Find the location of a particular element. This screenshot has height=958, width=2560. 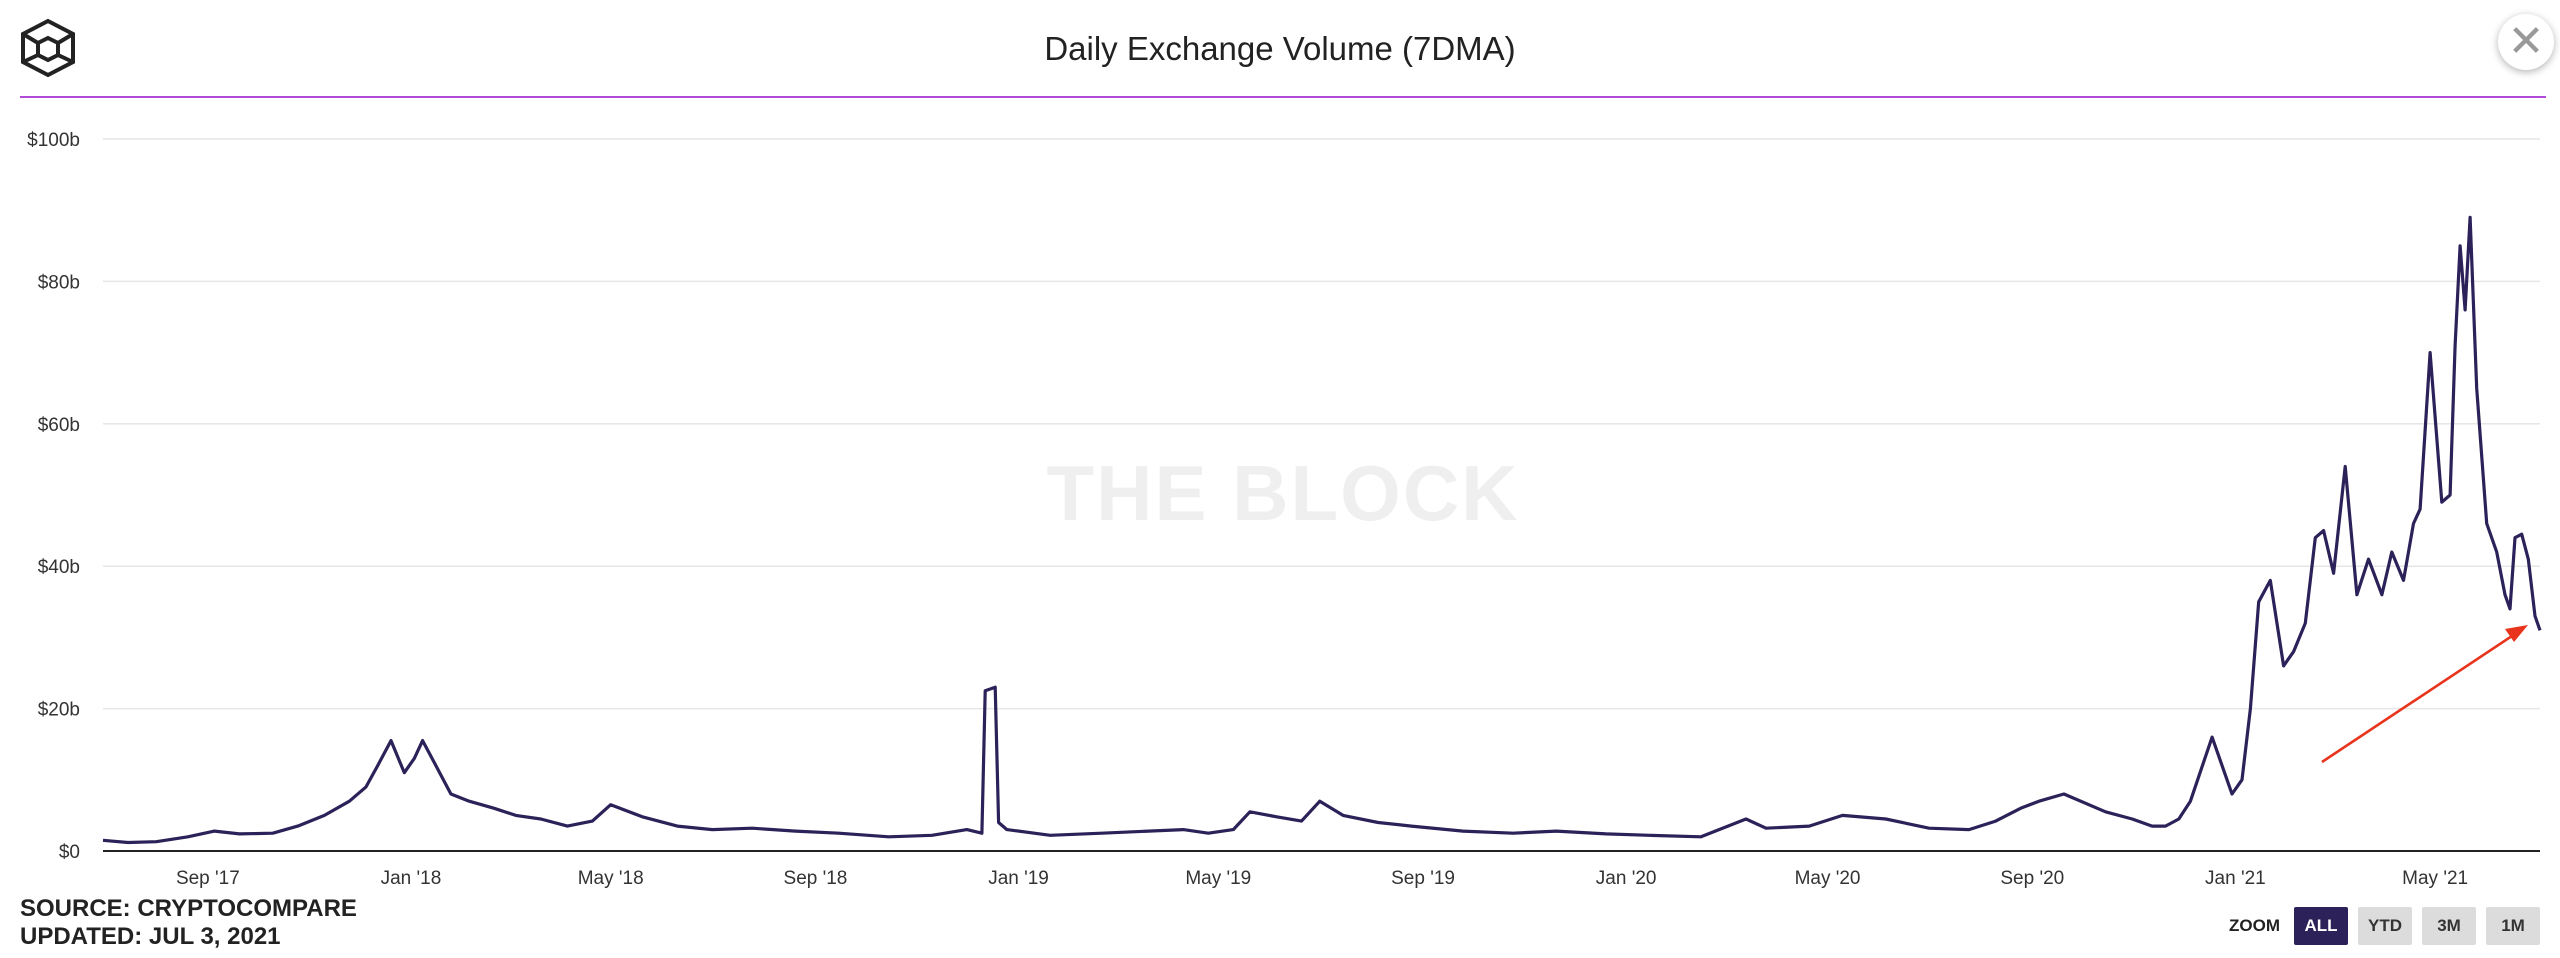

updated-text: UPDATED: JUL 3, 2021 is located at coordinates (150, 936).